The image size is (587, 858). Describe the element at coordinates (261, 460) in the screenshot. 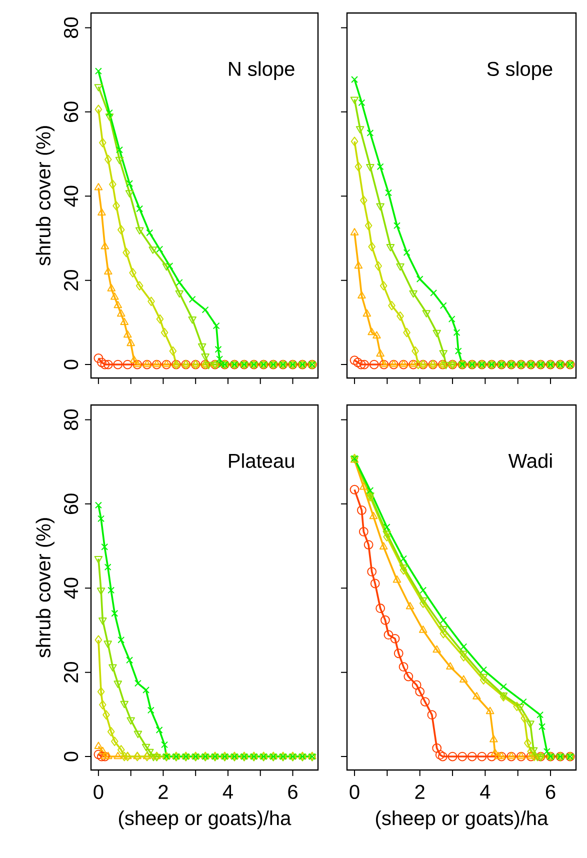

I see `text: Plateau` at that location.